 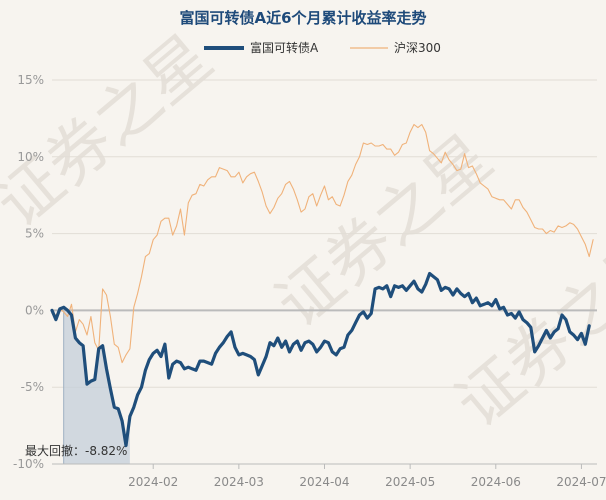 I want to click on x-tick-label: 2024-04, so click(x=324, y=482).